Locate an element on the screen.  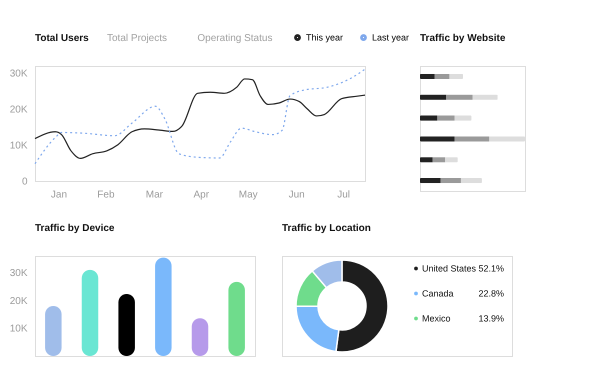
data-label: 22.8% is located at coordinates (491, 293).